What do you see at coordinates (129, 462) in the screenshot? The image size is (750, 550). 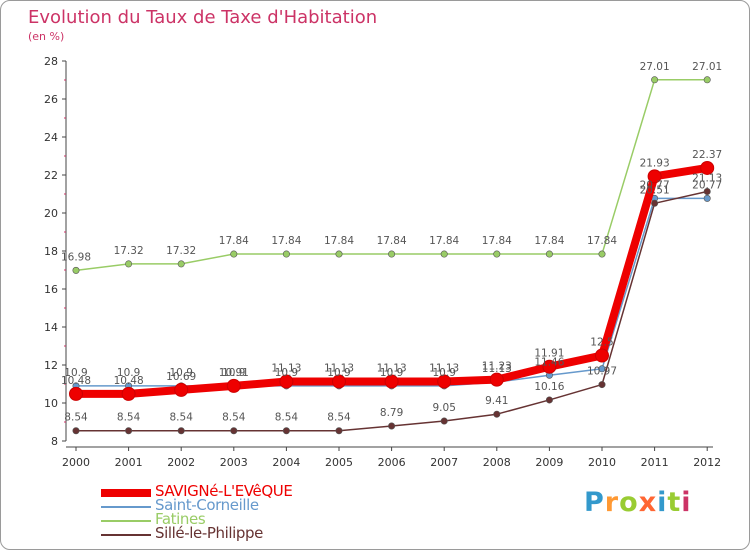 I see `x-tick-label: 2001` at bounding box center [129, 462].